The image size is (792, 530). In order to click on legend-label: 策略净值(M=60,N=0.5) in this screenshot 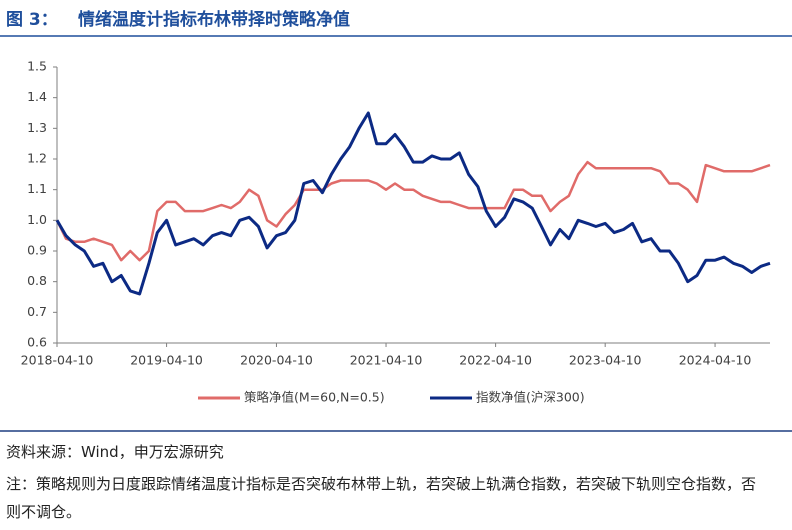, I will do `click(314, 397)`.